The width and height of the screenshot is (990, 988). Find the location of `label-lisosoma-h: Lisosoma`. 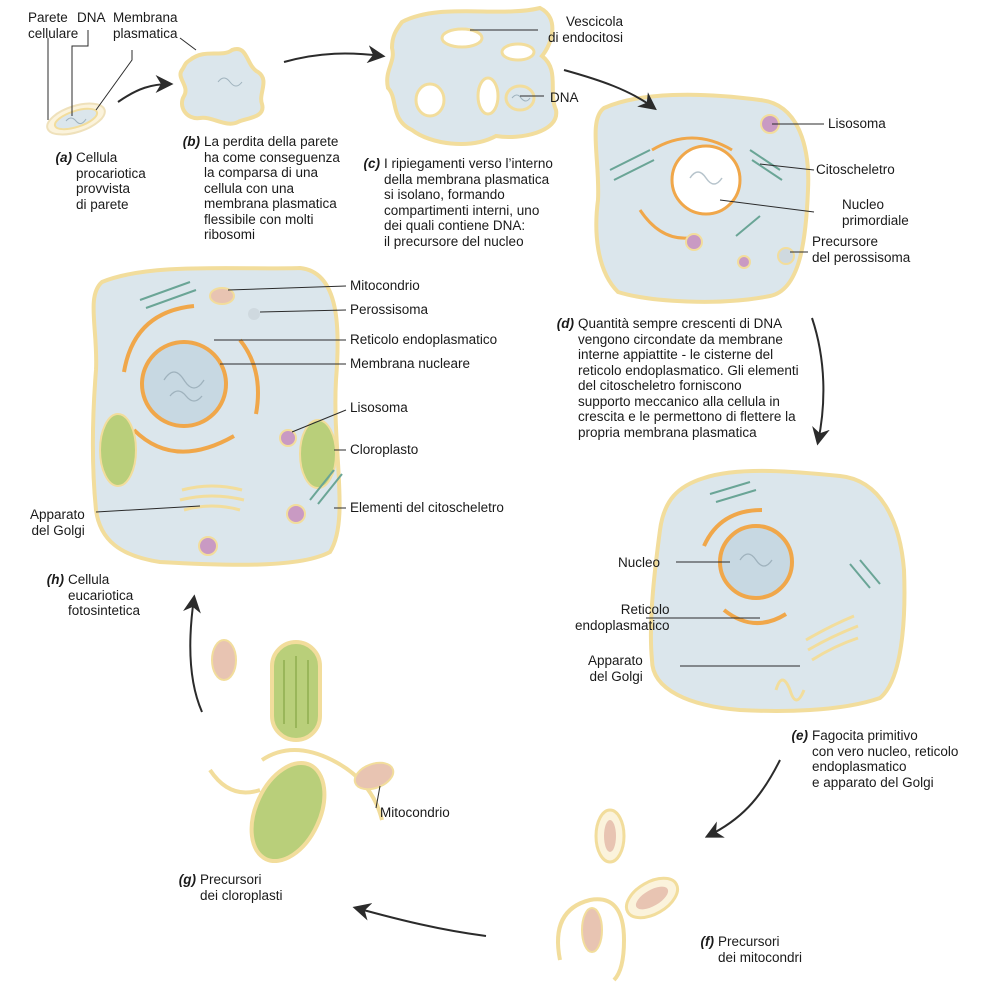

label-lisosoma-h: Lisosoma is located at coordinates (379, 407).